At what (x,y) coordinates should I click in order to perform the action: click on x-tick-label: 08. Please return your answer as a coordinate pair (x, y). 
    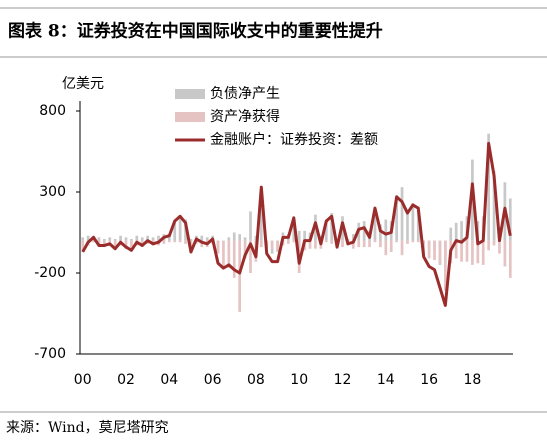
    Looking at the image, I should click on (256, 380).